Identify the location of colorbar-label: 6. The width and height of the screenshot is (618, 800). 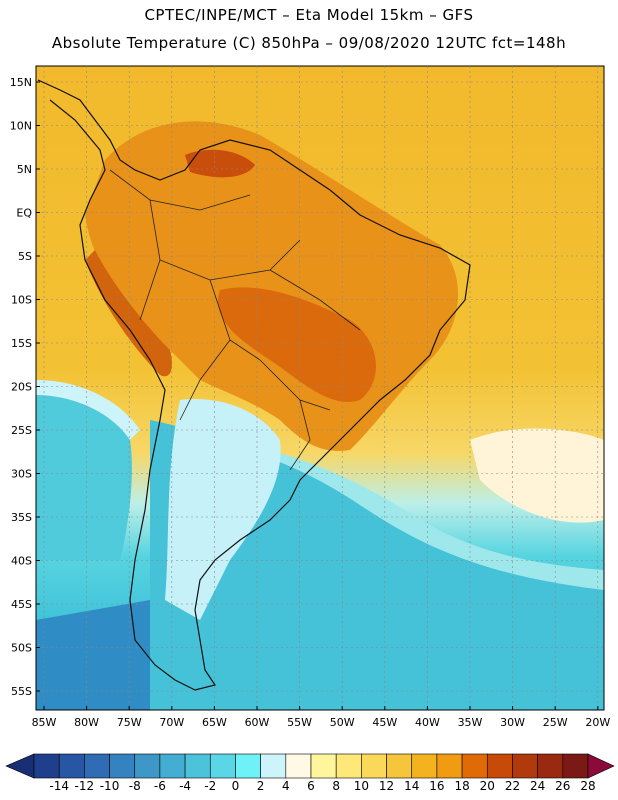
(311, 786).